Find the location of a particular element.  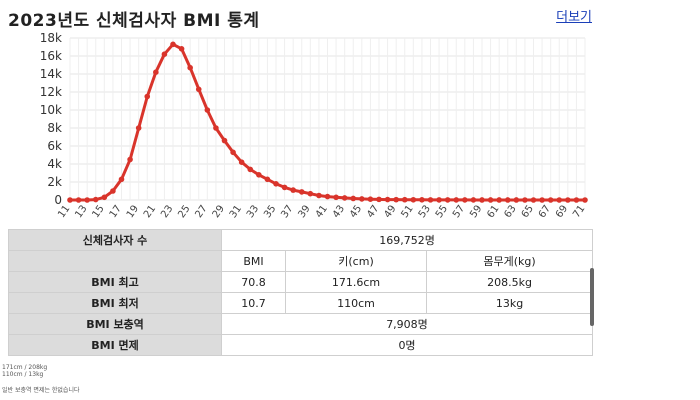

x-tick-label: 29 is located at coordinates (219, 211).